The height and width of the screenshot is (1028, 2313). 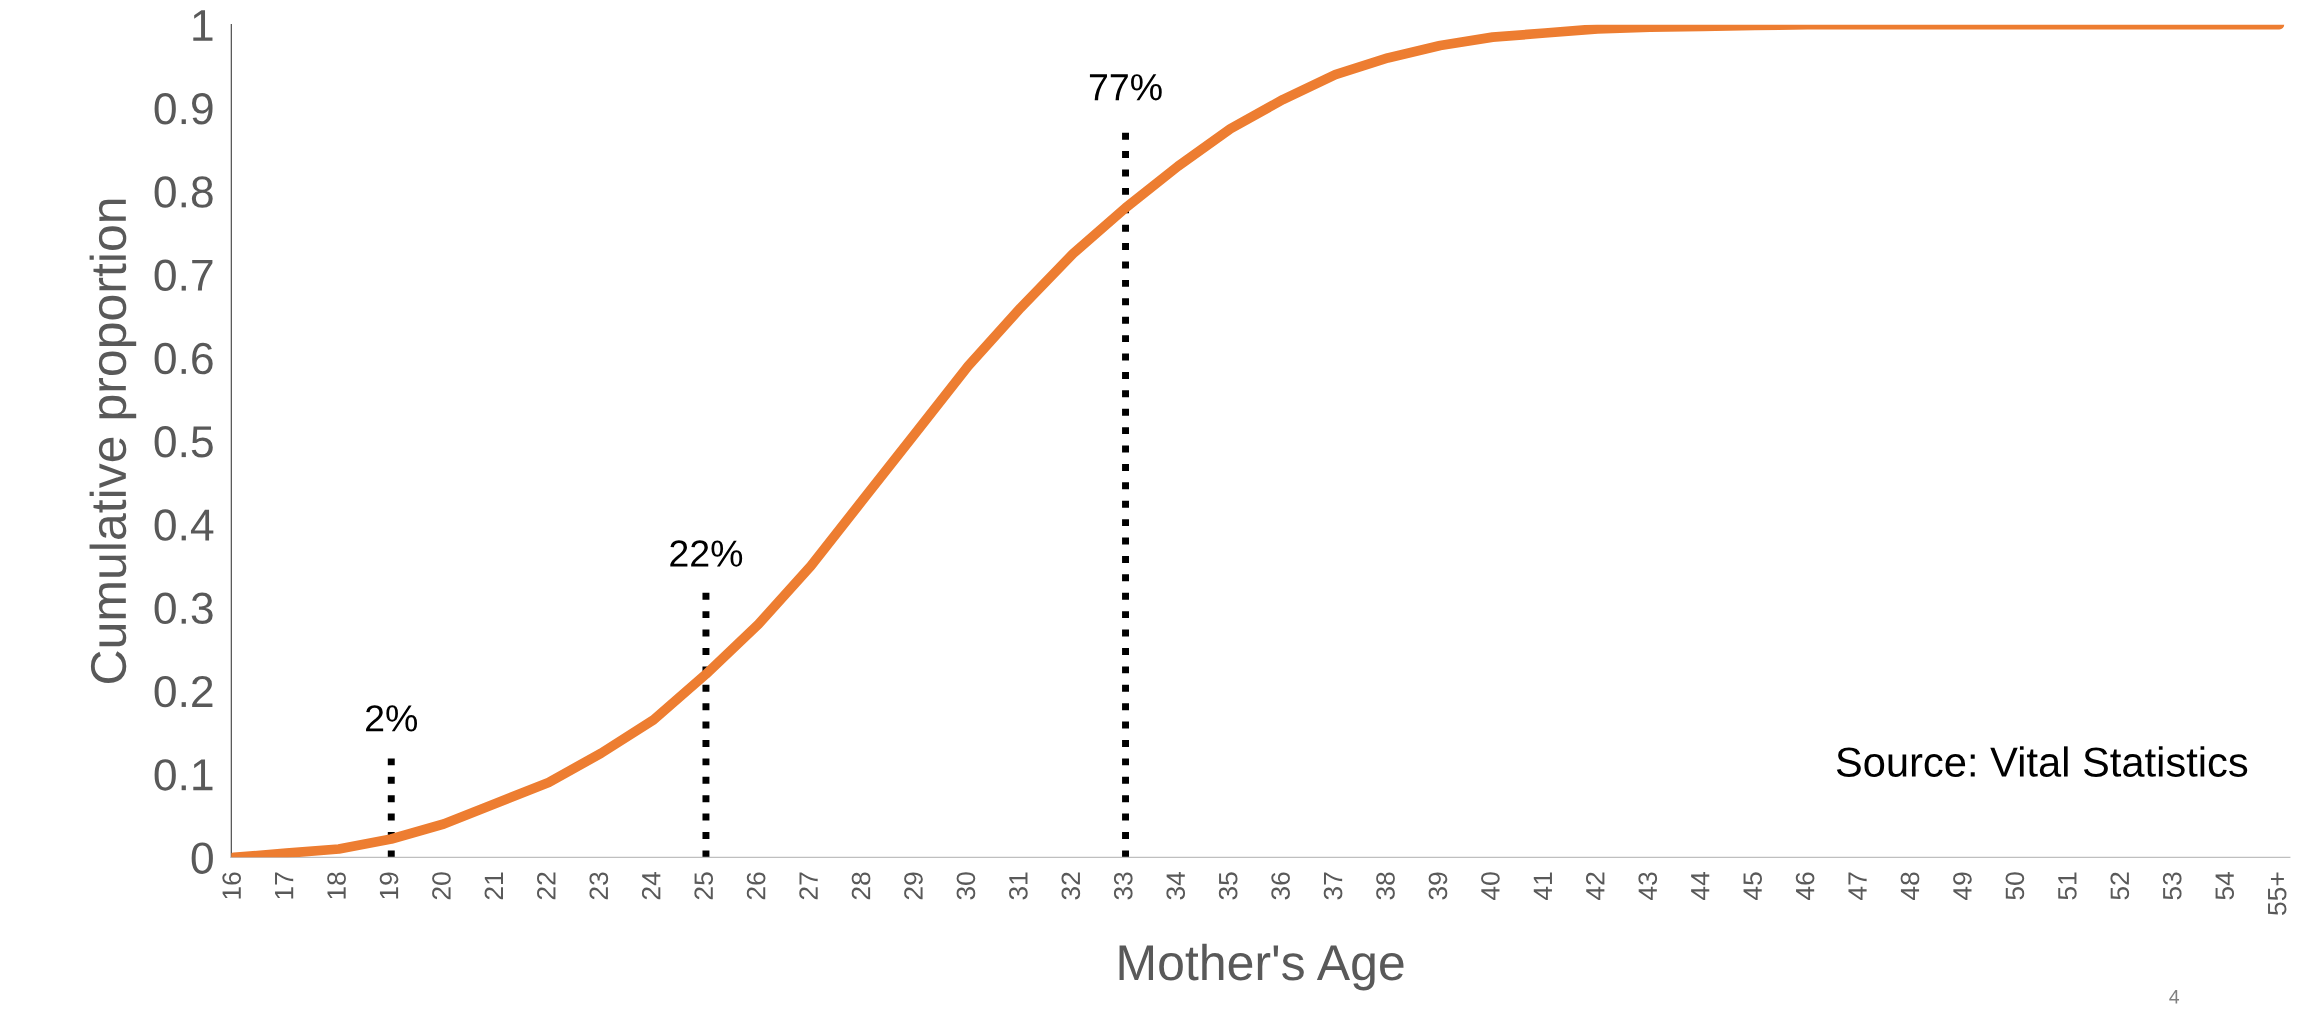 I want to click on x-tick-label: 53, so click(x=2172, y=886).